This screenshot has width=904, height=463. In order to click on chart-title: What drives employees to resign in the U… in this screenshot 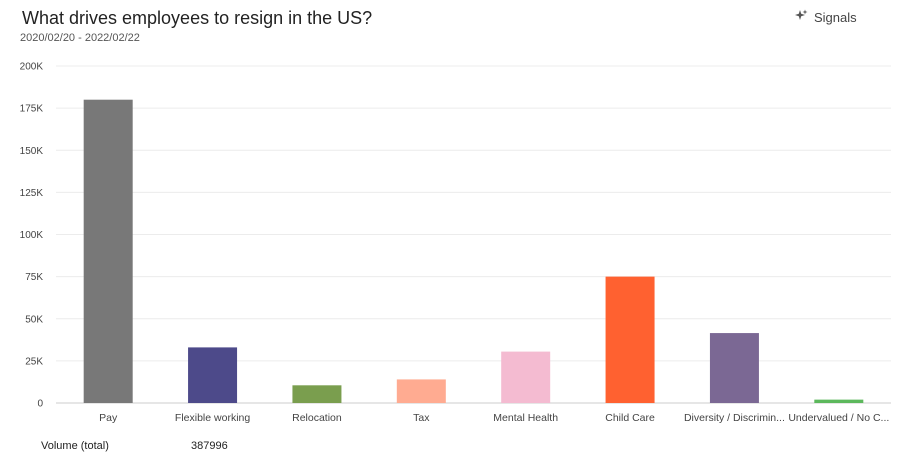, I will do `click(197, 18)`.